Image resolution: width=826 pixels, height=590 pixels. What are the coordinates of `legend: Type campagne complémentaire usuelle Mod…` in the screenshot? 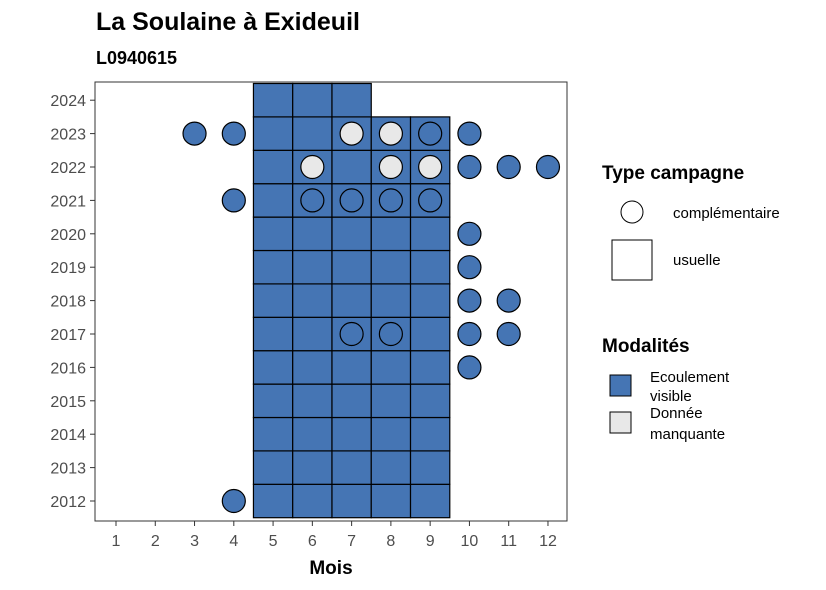 It's located at (691, 303).